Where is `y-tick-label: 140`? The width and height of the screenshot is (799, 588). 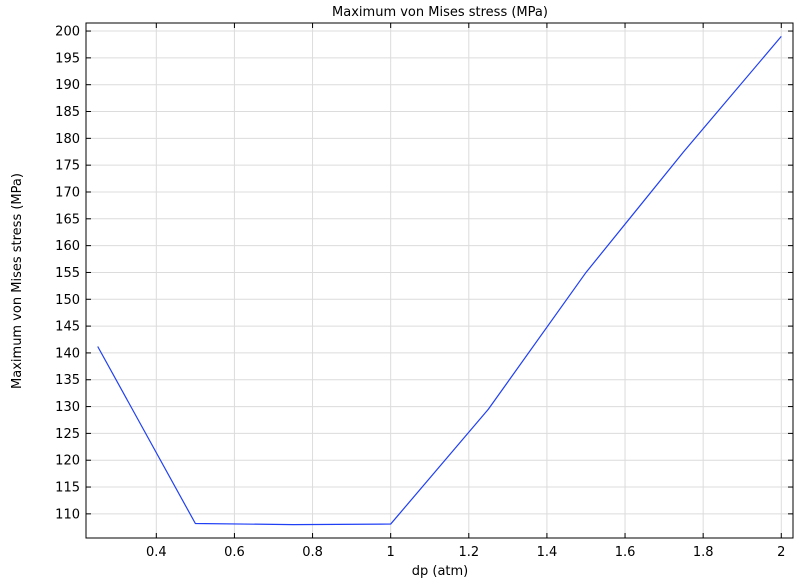 y-tick-label: 140 is located at coordinates (67, 353).